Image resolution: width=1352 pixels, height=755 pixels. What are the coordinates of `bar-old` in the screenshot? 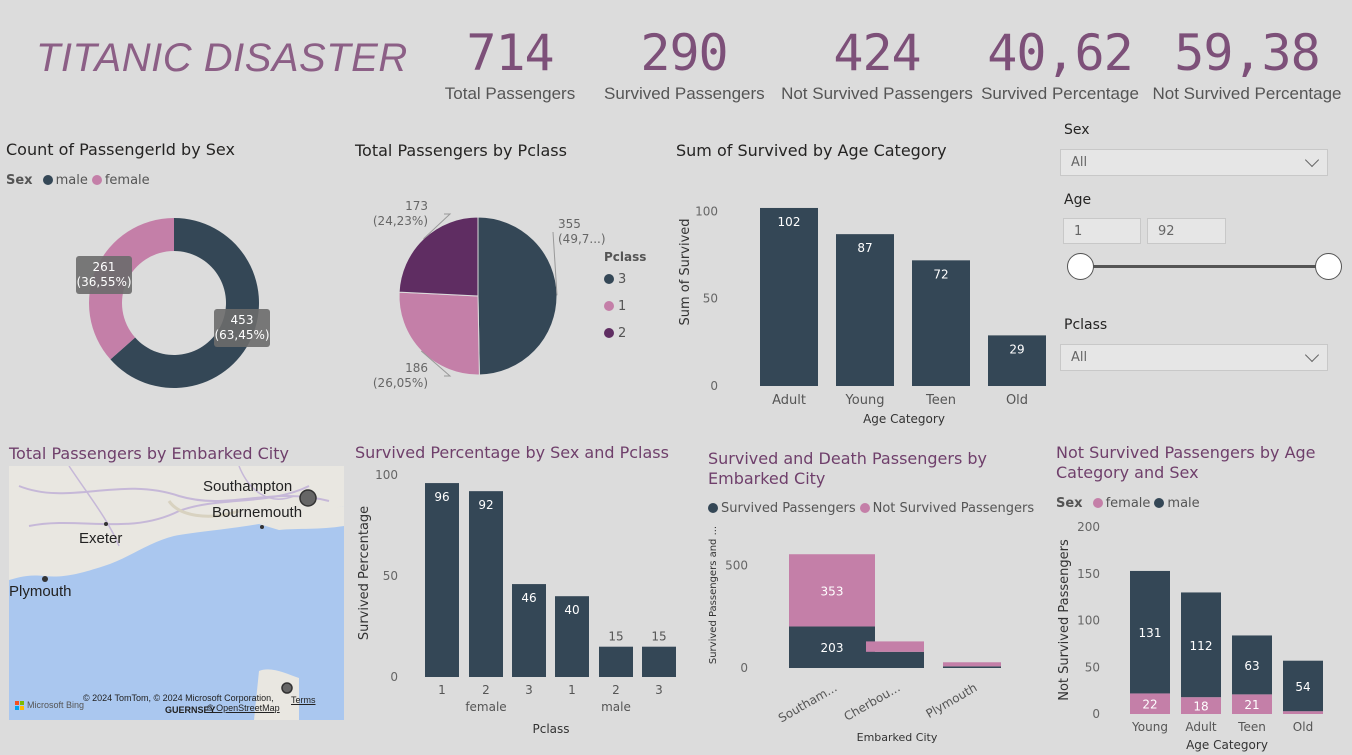 It's located at (1017, 360).